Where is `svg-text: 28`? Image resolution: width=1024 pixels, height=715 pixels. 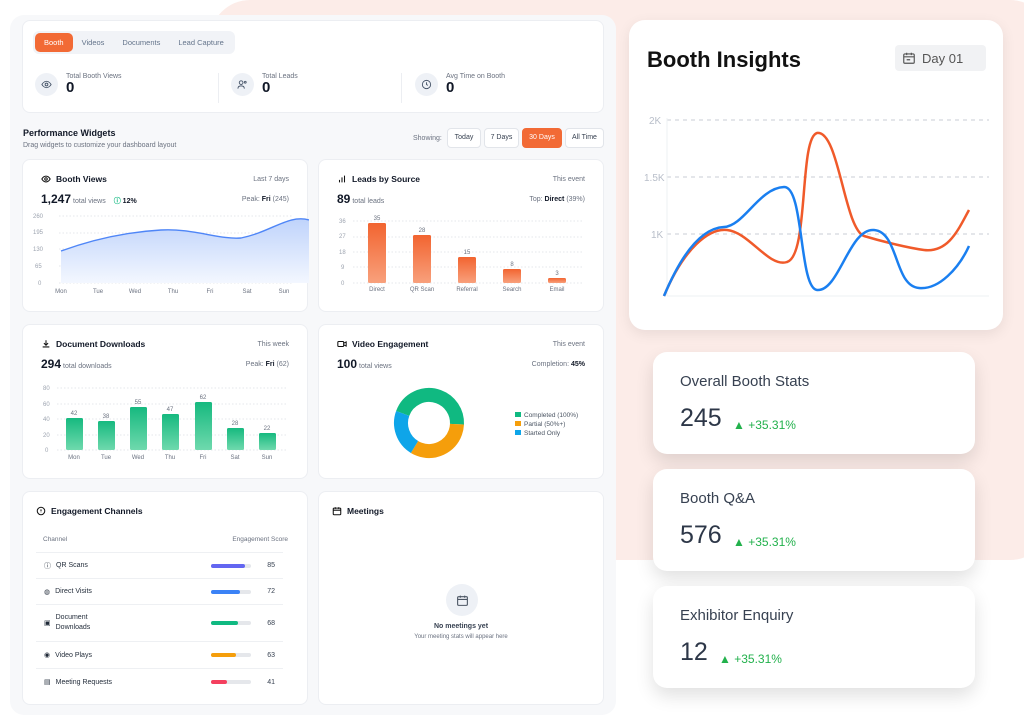
svg-text: 28 is located at coordinates (422, 231).